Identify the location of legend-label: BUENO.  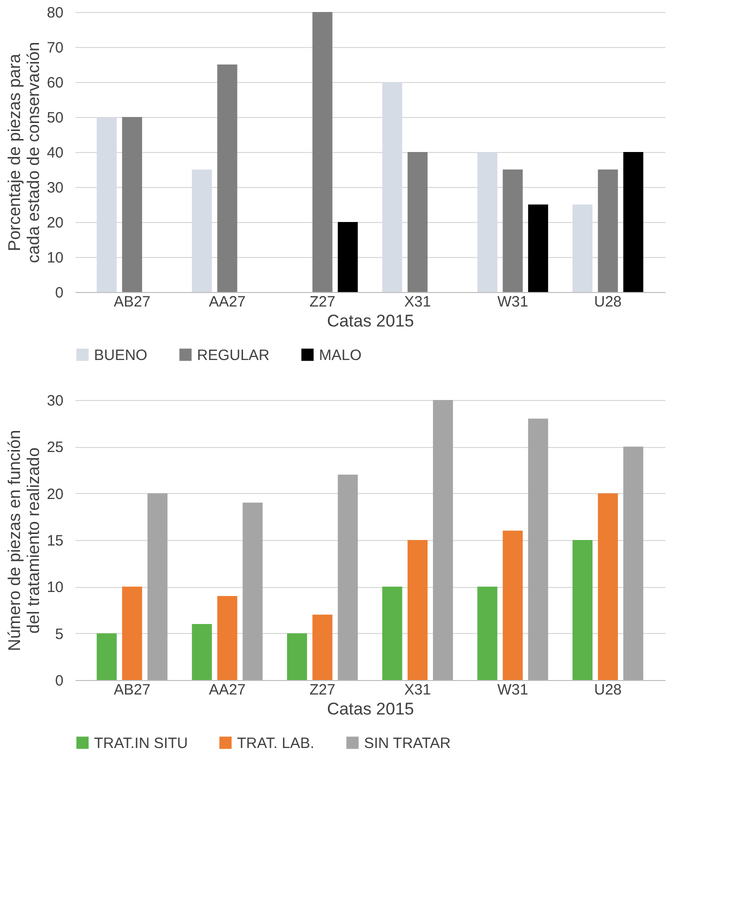
(121, 355).